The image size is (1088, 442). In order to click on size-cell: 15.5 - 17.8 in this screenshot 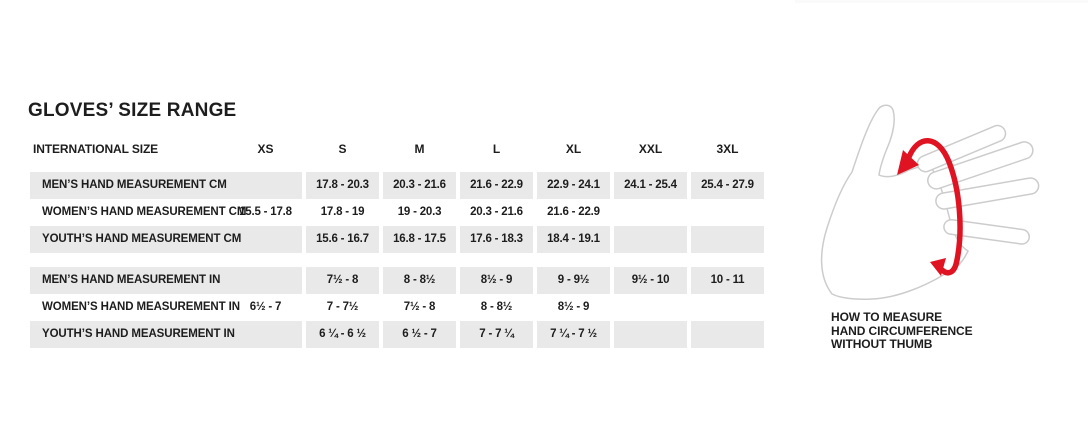, I will do `click(265, 212)`.